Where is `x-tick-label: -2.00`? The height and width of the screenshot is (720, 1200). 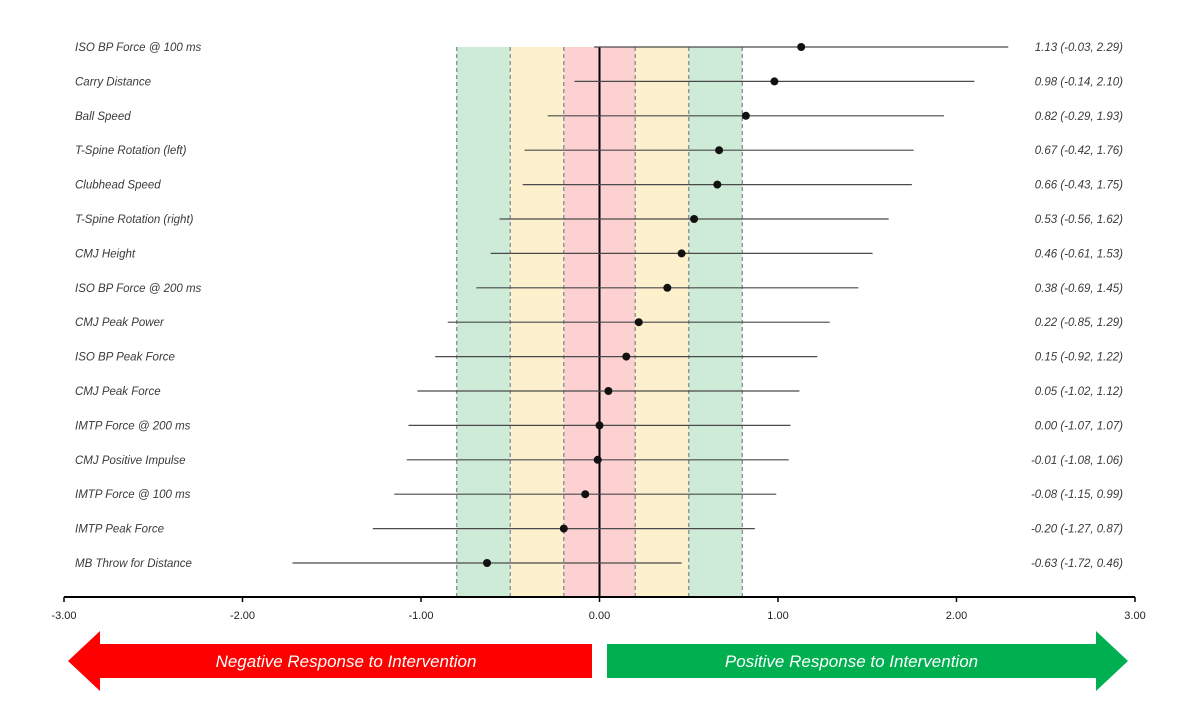 x-tick-label: -2.00 is located at coordinates (242, 616).